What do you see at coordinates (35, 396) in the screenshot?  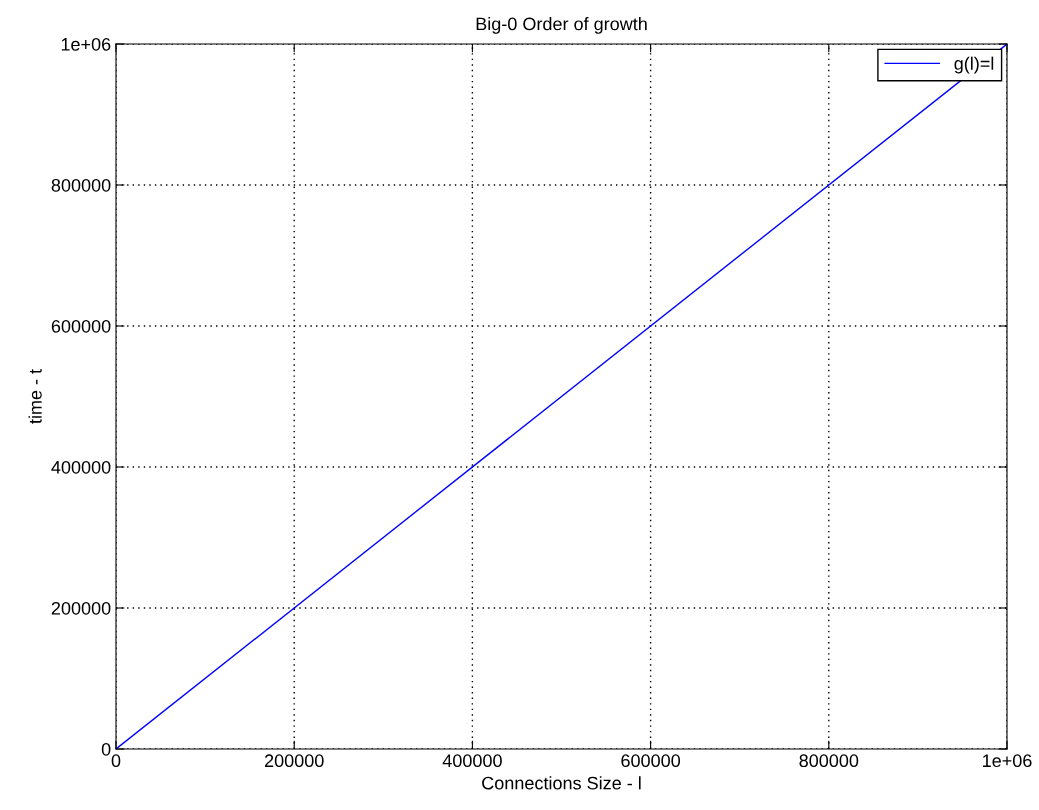 I see `y-axis-title: time - t` at bounding box center [35, 396].